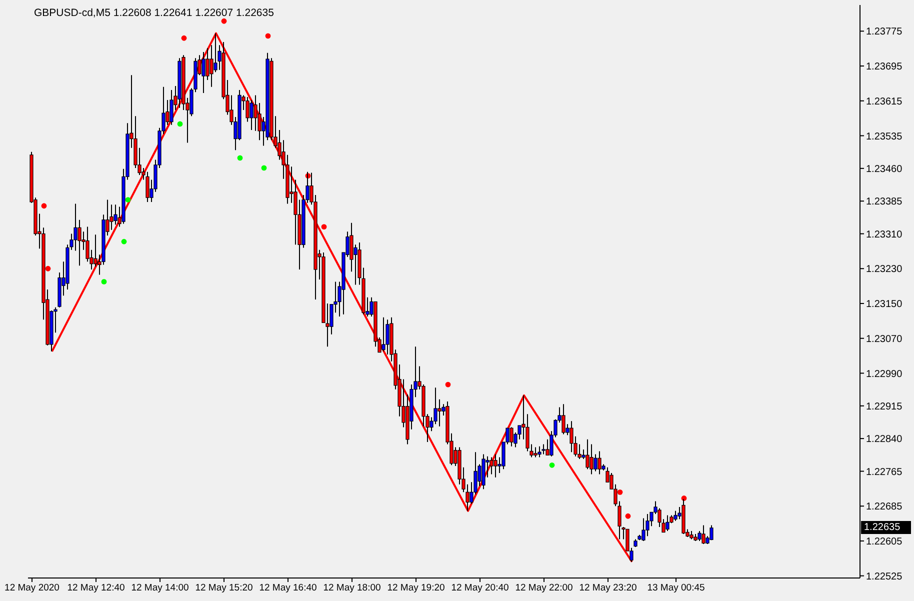 The width and height of the screenshot is (914, 601). What do you see at coordinates (288, 588) in the screenshot?
I see `x-tick-label: 12 May 16:40` at bounding box center [288, 588].